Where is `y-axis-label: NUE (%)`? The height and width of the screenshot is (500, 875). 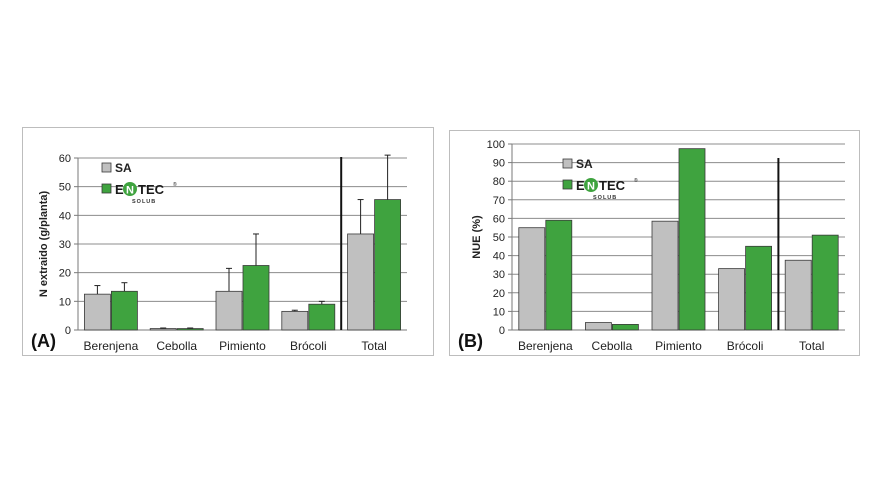
y-axis-label: NUE (%) is located at coordinates (477, 237).